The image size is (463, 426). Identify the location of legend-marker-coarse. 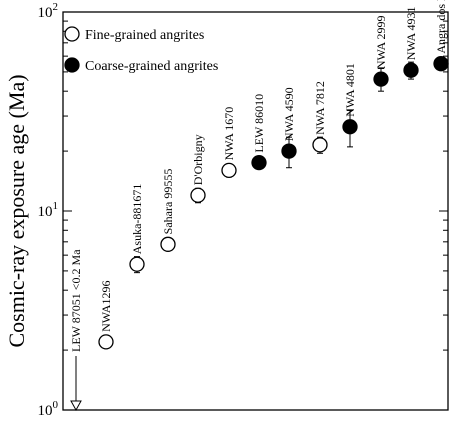
(72, 65).